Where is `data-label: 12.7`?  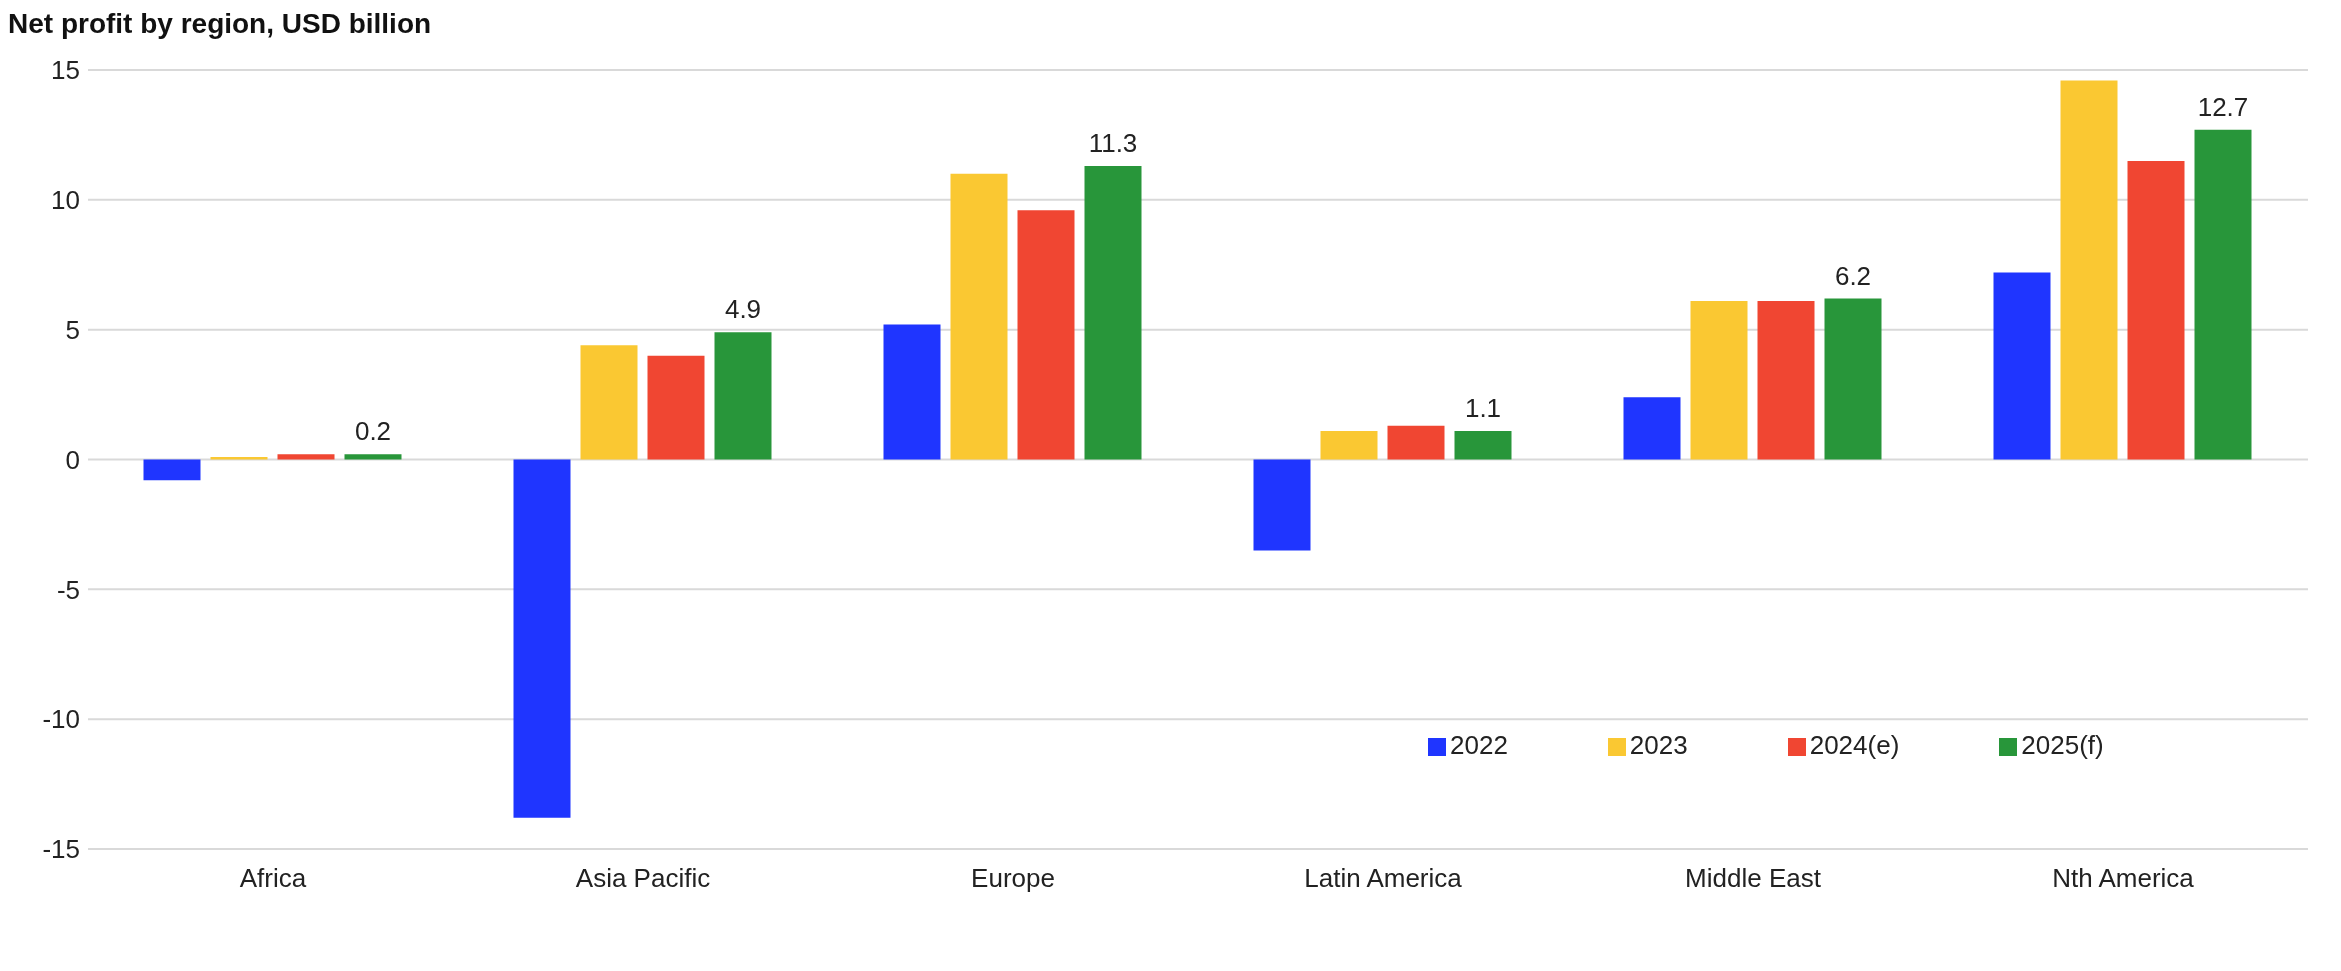 data-label: 12.7 is located at coordinates (2223, 106).